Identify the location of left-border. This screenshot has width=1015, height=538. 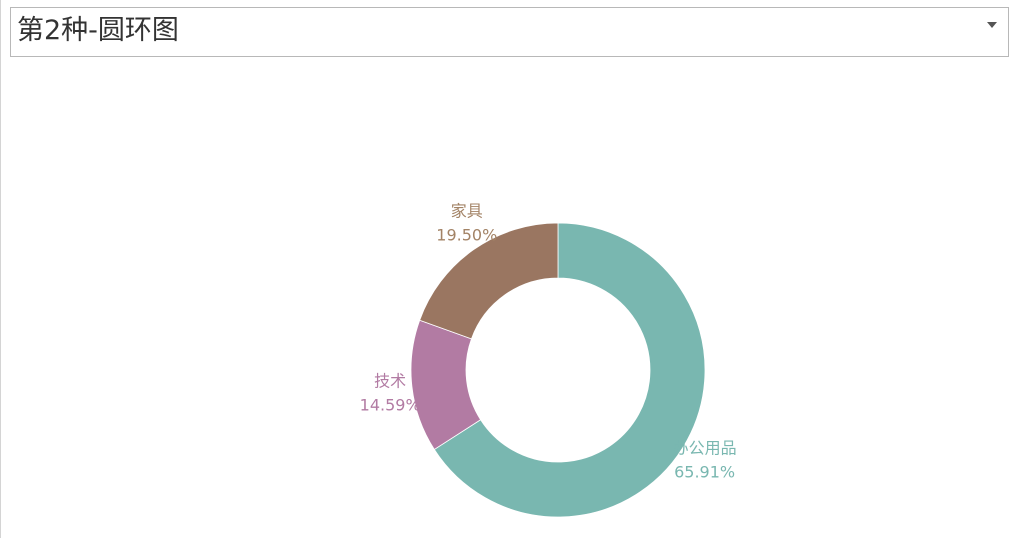
(0, 269).